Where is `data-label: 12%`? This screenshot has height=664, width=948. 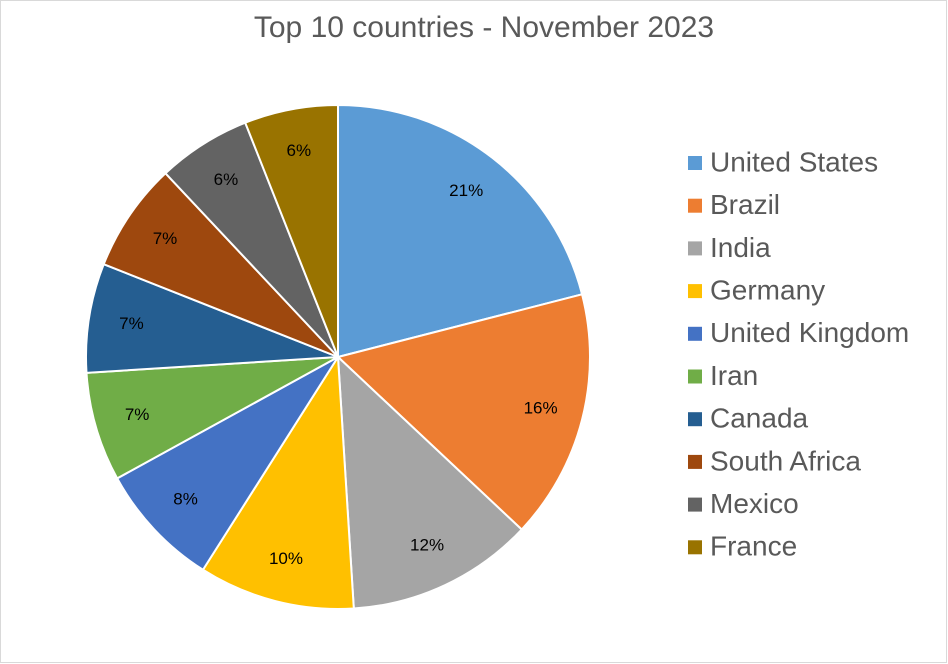 data-label: 12% is located at coordinates (427, 545).